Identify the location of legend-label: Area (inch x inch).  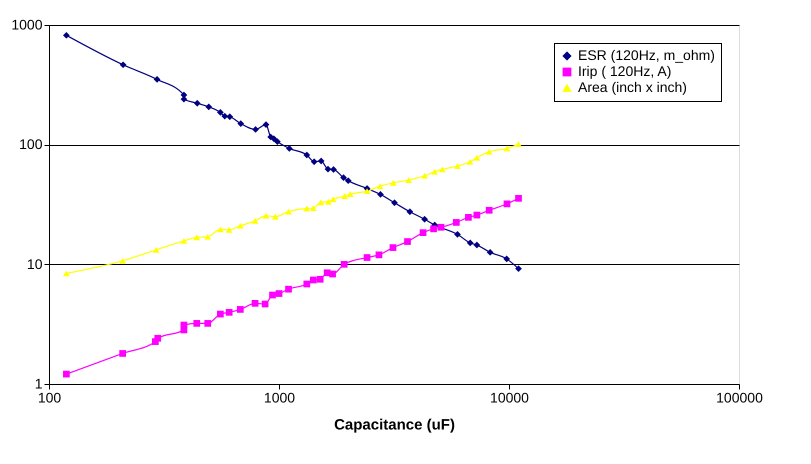
(632, 87).